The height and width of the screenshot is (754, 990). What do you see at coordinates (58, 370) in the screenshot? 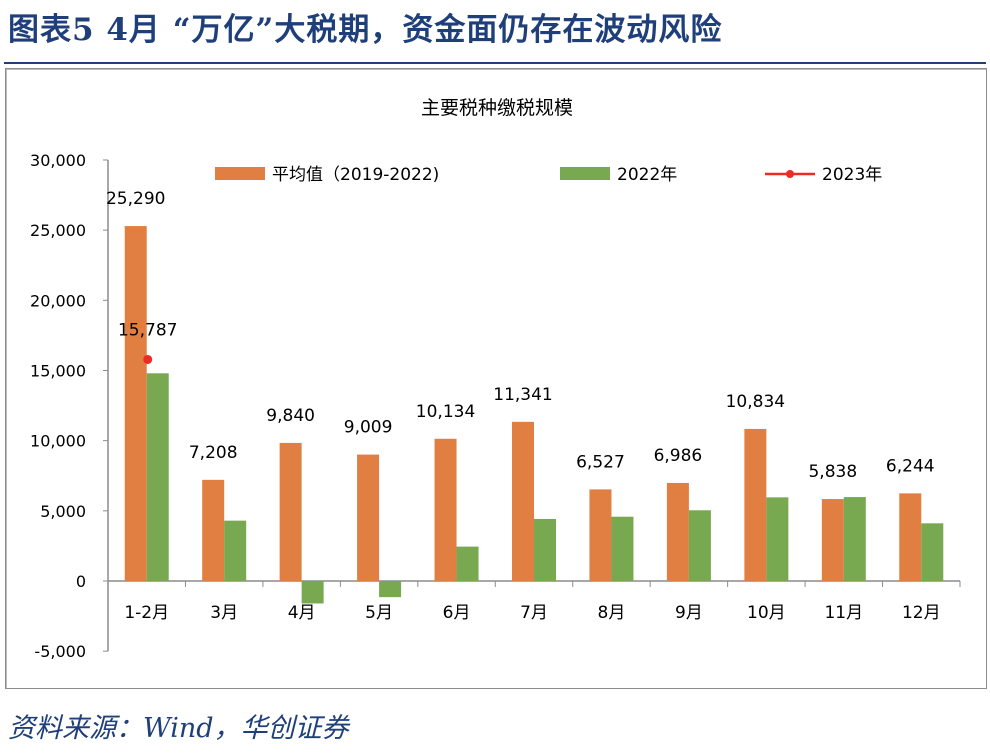
I see `y-tick-label: 15,000` at bounding box center [58, 370].